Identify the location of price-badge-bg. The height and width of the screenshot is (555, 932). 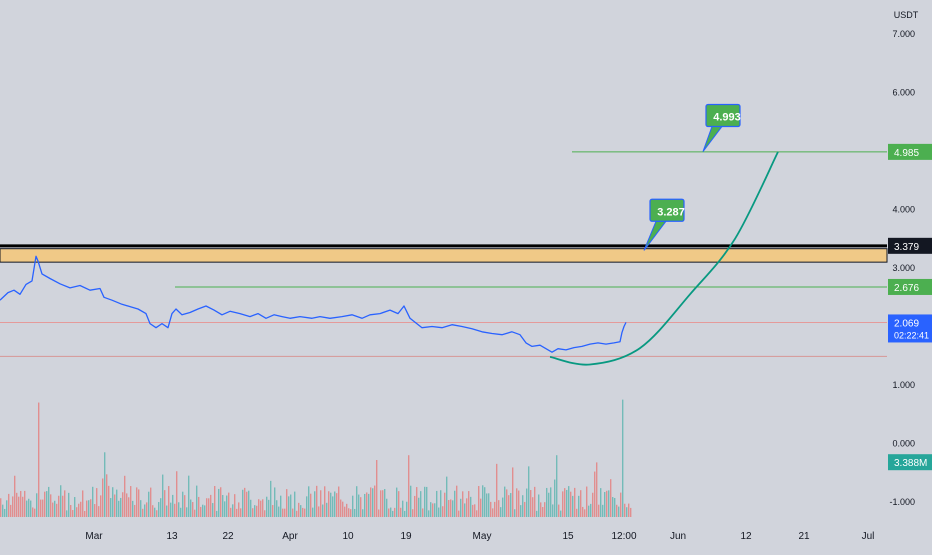
(910, 245).